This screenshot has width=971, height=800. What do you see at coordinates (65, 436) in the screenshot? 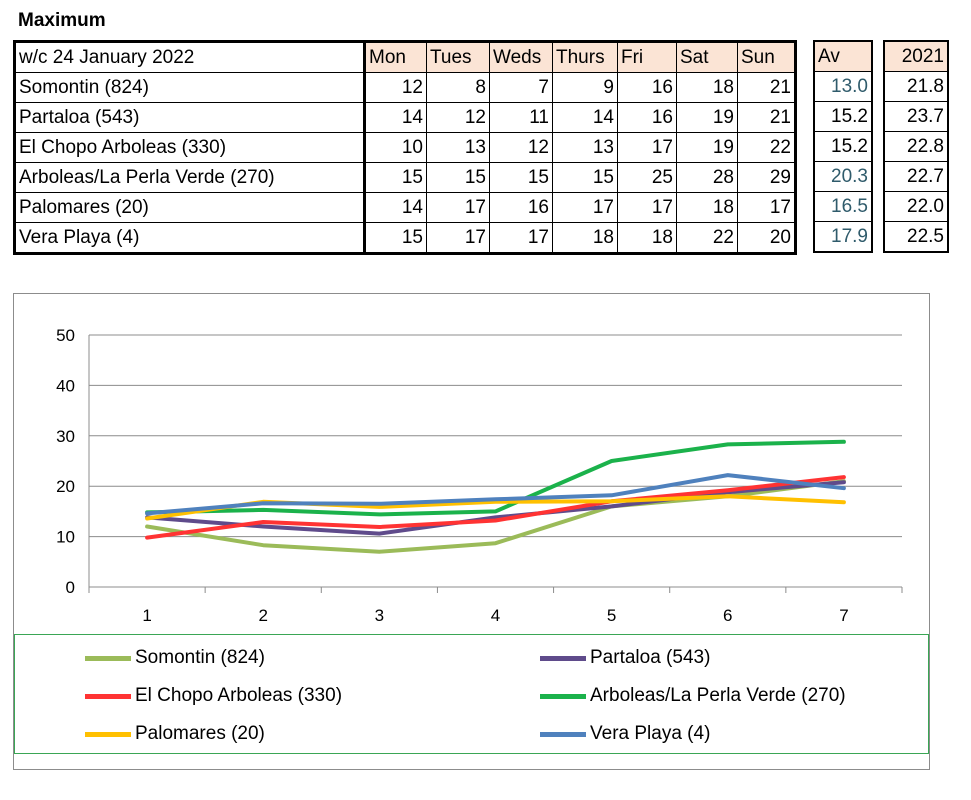
I see `y-tick-label: 30` at bounding box center [65, 436].